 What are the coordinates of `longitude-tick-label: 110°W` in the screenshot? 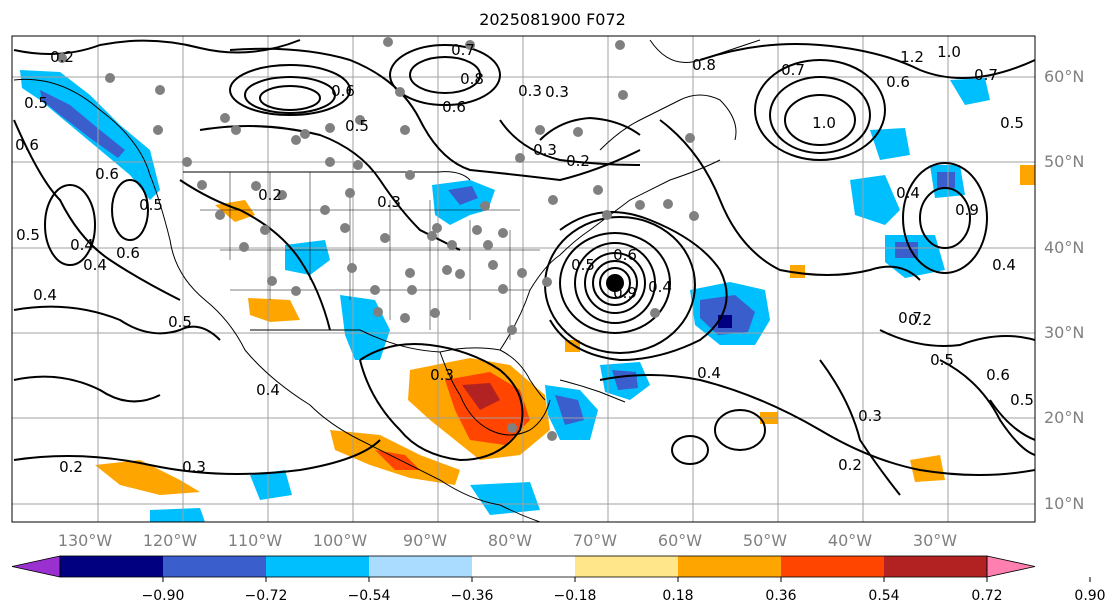 It's located at (255, 540).